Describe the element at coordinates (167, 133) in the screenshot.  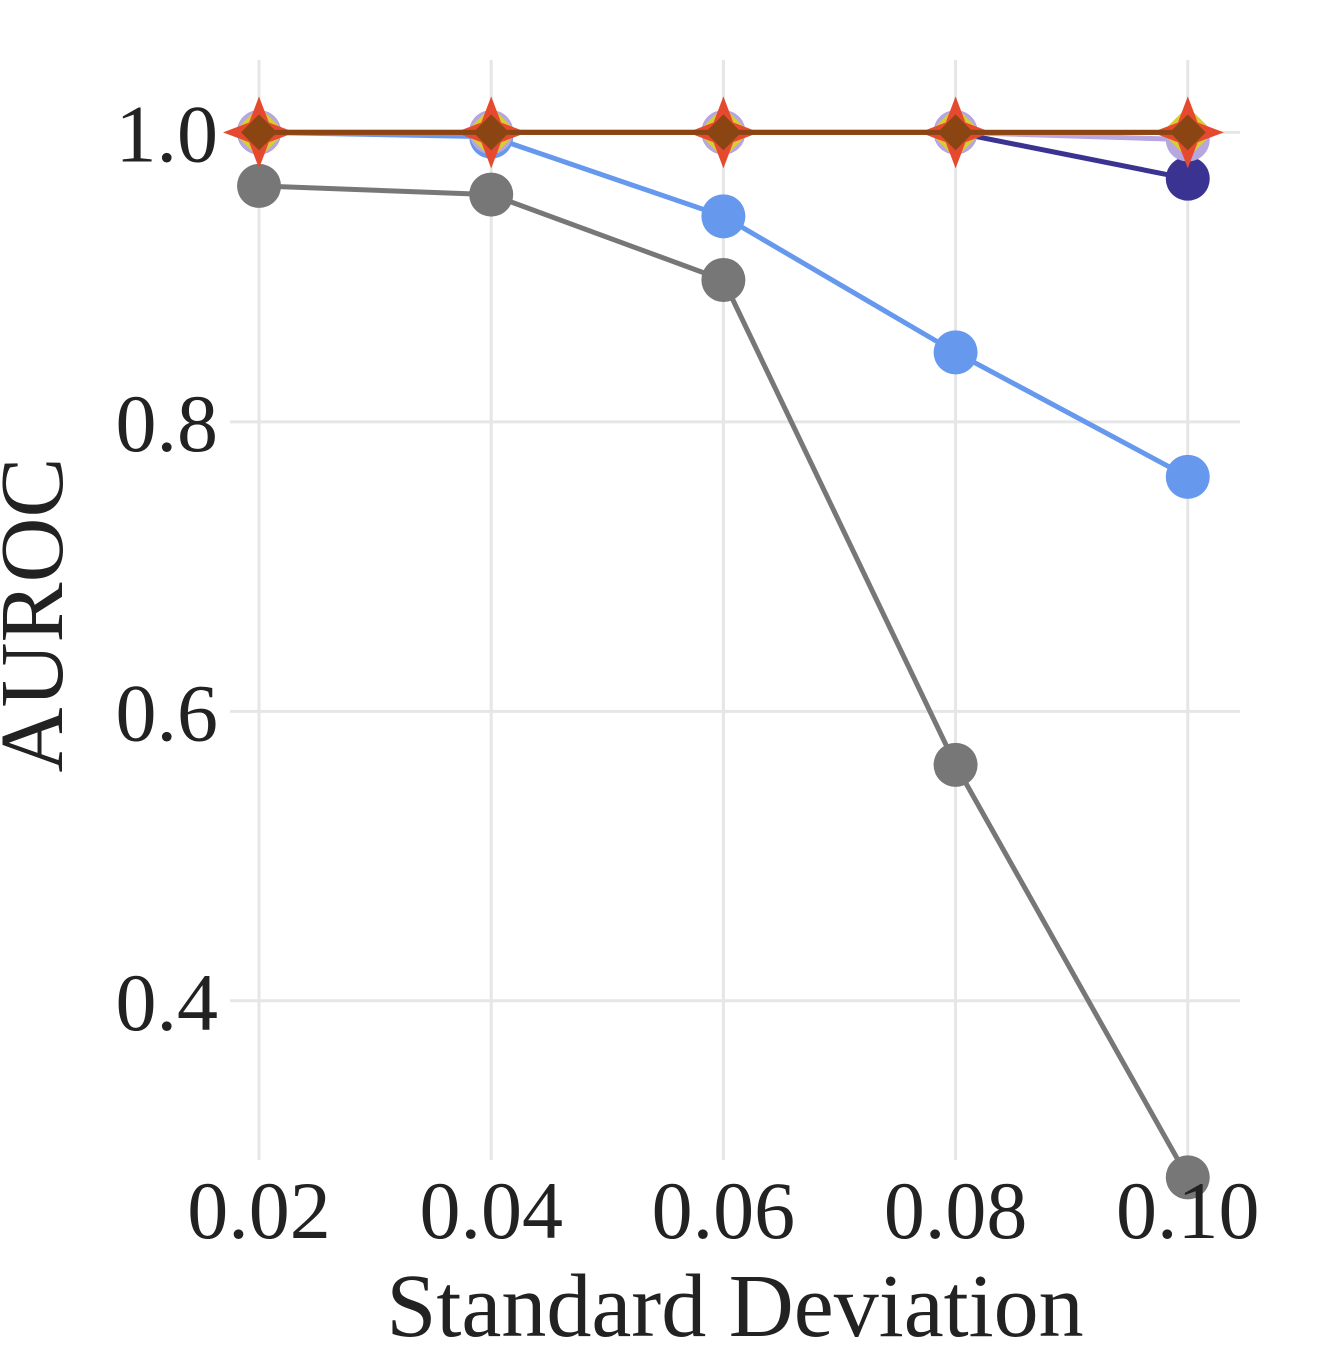
I see `y-tick-label: 1.0` at that location.